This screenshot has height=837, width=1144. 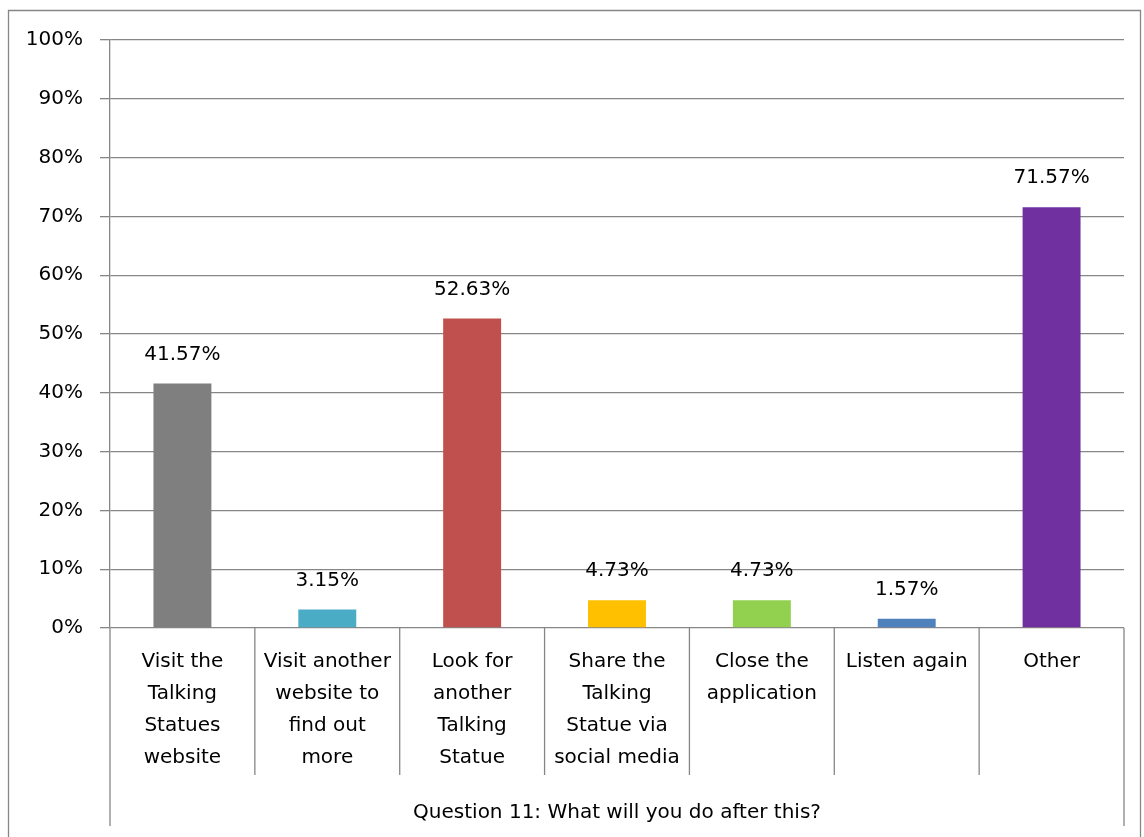 I want to click on data-label: 3.15%, so click(x=327, y=578).